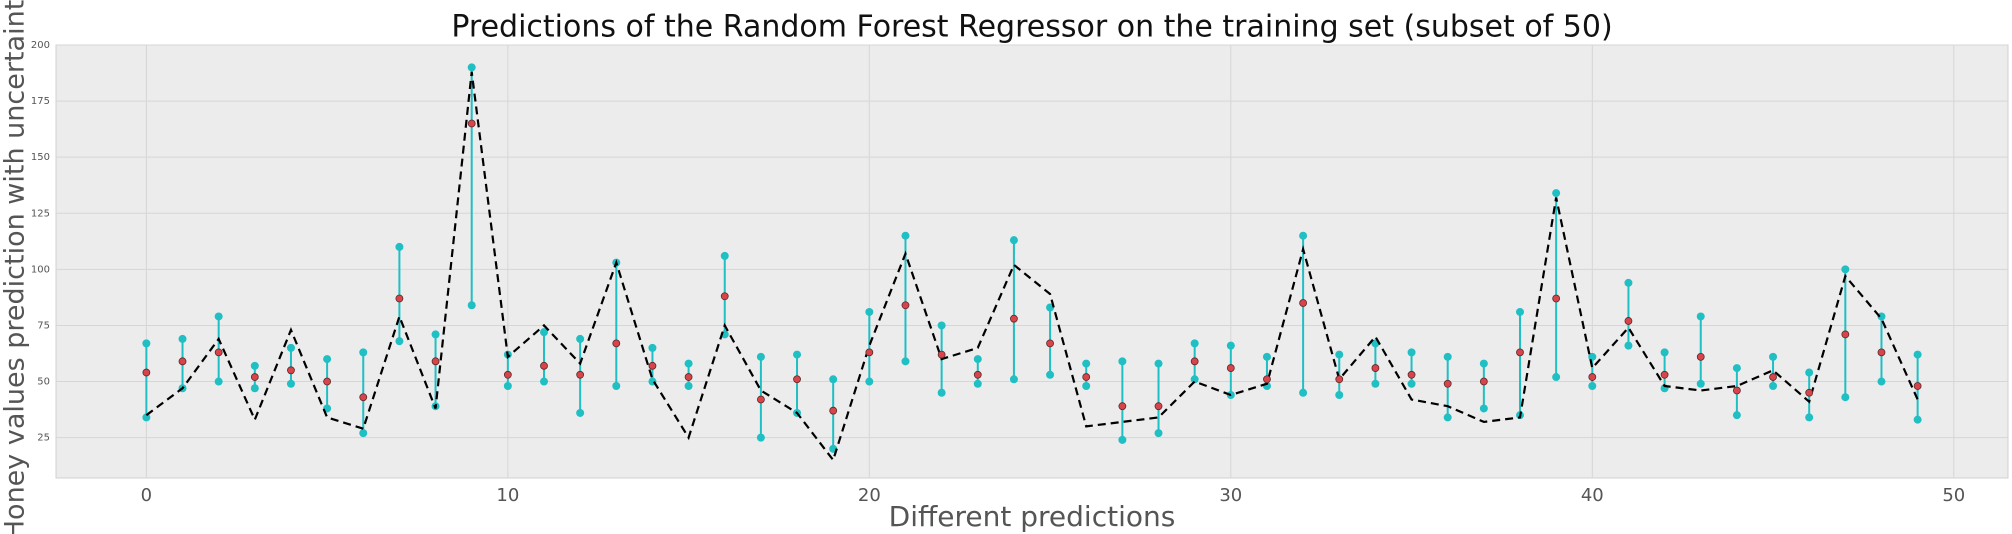 Image resolution: width=2012 pixels, height=534 pixels. Describe the element at coordinates (43, 438) in the screenshot. I see `y-tick-label: 25` at that location.